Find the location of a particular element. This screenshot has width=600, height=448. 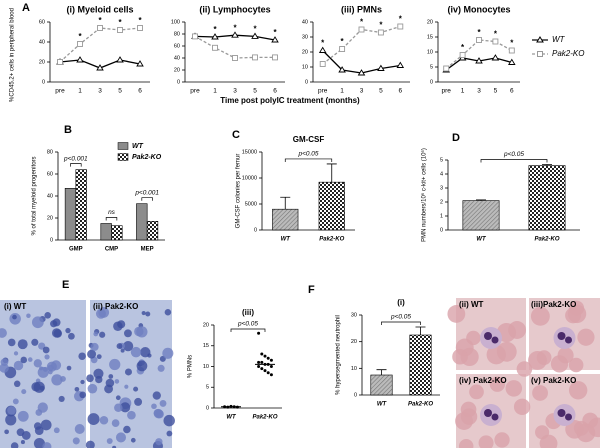

panel-label: F is located at coordinates (311, 290).